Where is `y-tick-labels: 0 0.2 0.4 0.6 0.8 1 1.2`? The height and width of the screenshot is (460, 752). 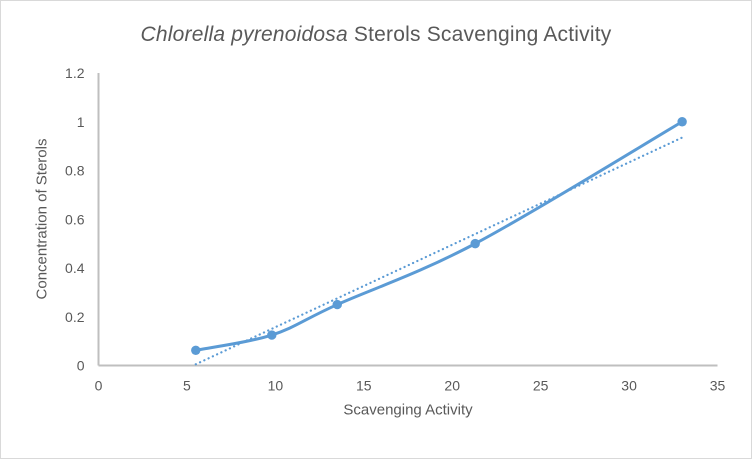 y-tick-labels: 0 0.2 0.4 0.6 0.8 1 1.2 is located at coordinates (75, 219).